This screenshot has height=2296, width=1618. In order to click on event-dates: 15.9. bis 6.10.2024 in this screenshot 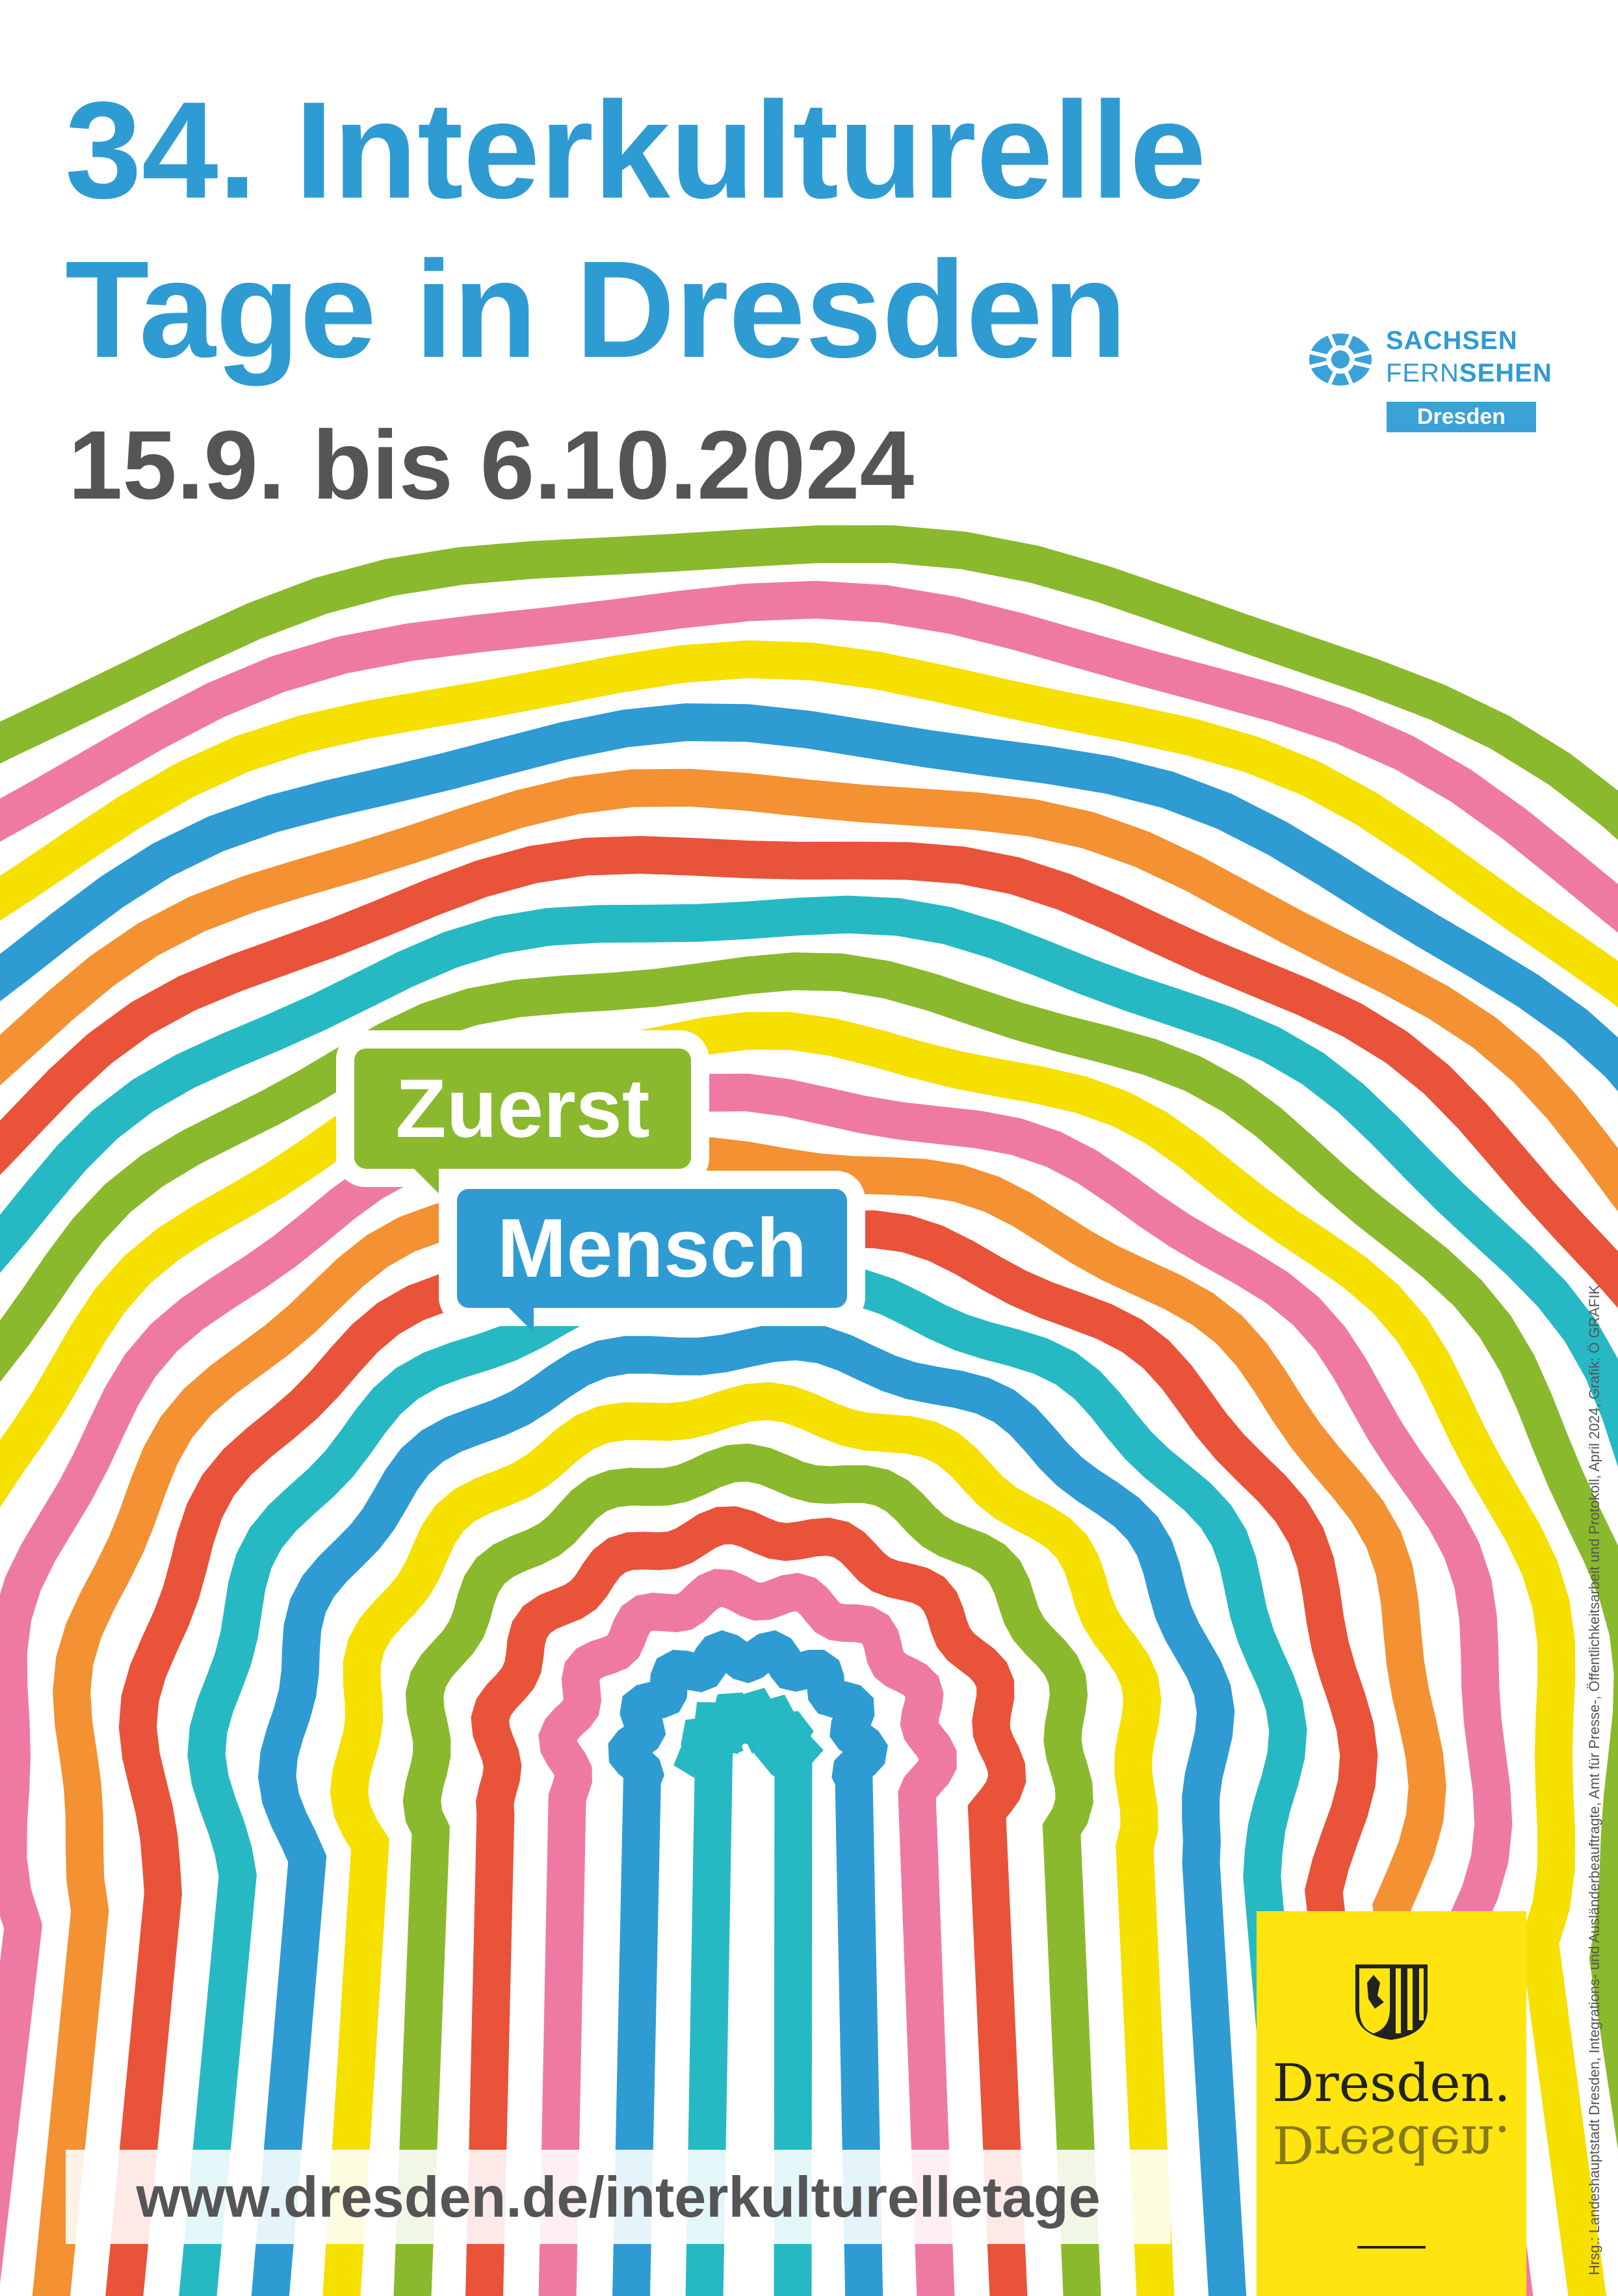, I will do `click(491, 464)`.